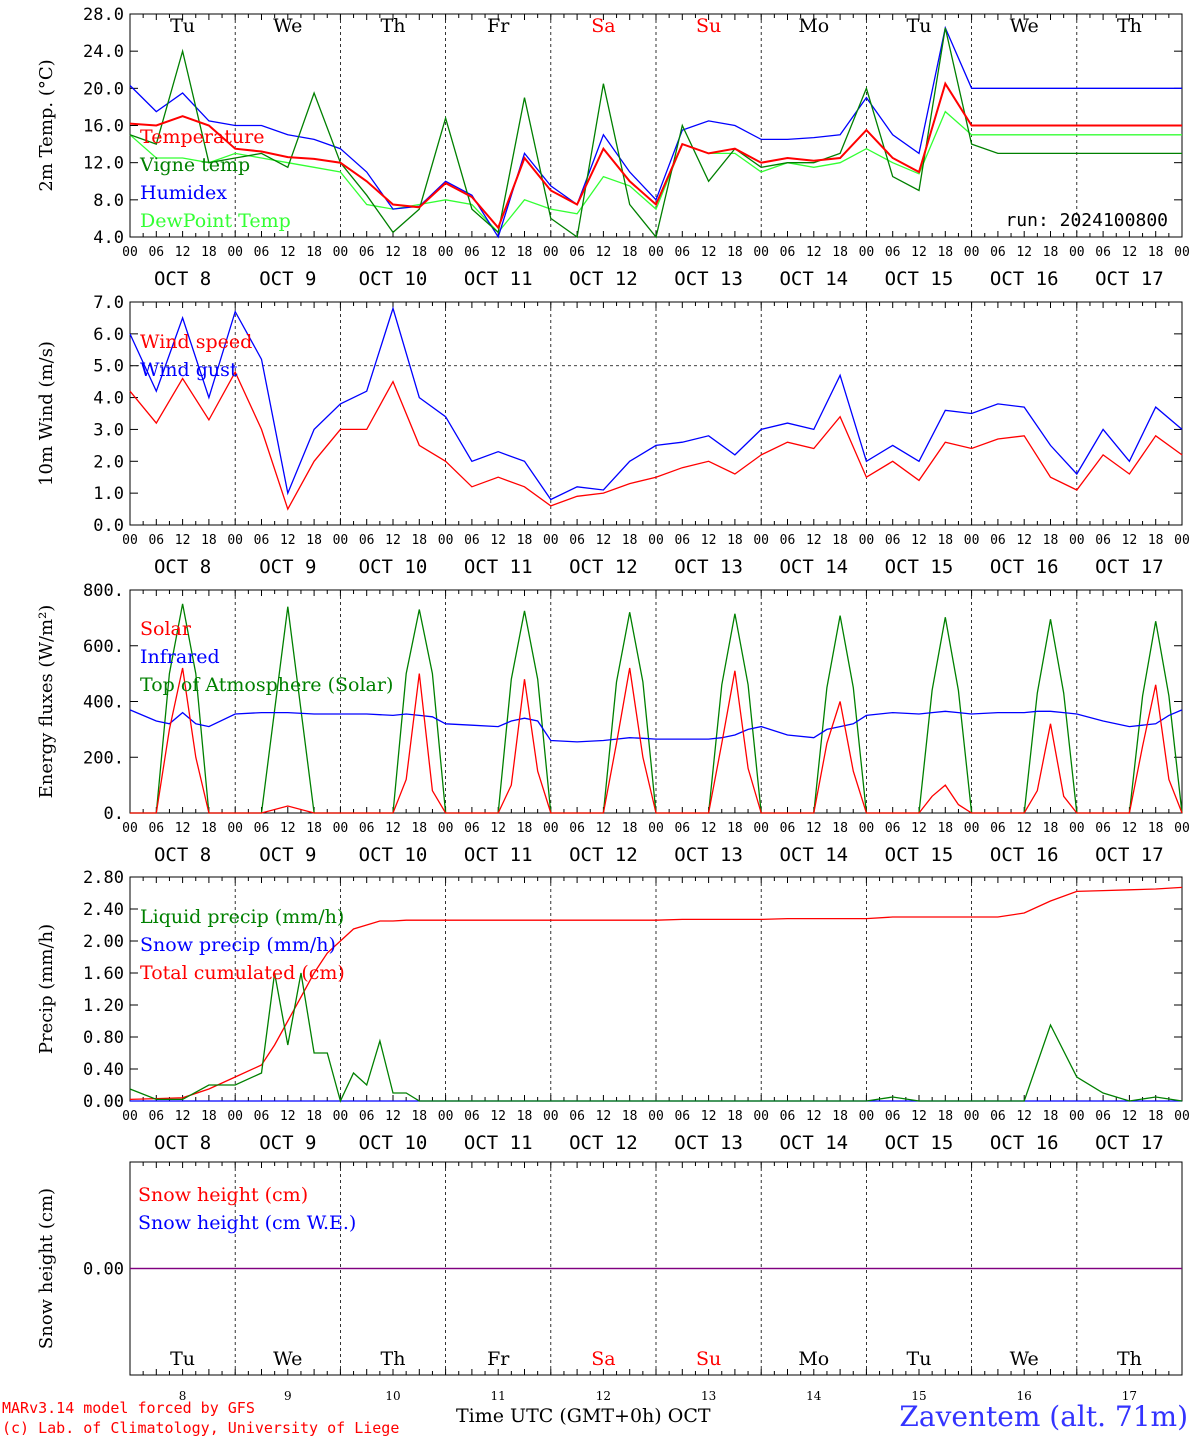 The image size is (1194, 1440). I want to click on day-number-label: 9, so click(288, 1396).